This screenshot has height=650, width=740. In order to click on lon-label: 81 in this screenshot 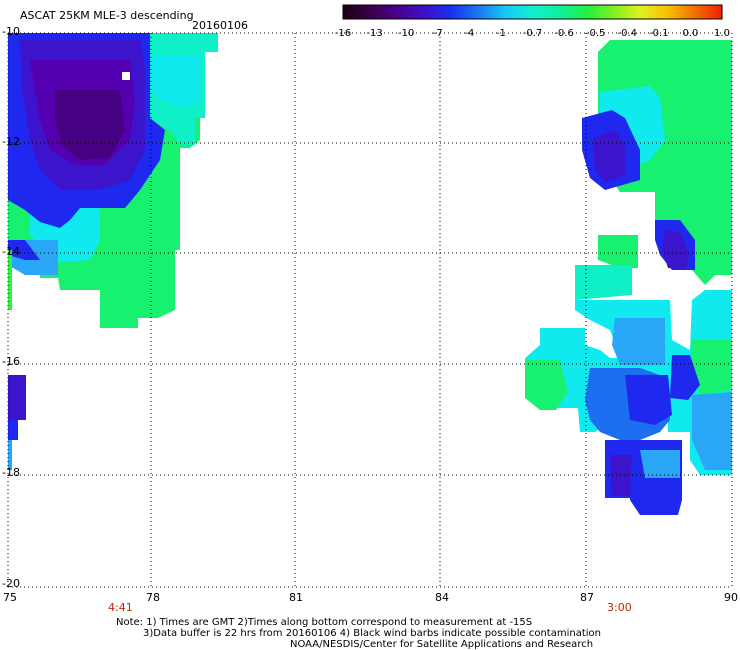, I will do `click(296, 597)`.